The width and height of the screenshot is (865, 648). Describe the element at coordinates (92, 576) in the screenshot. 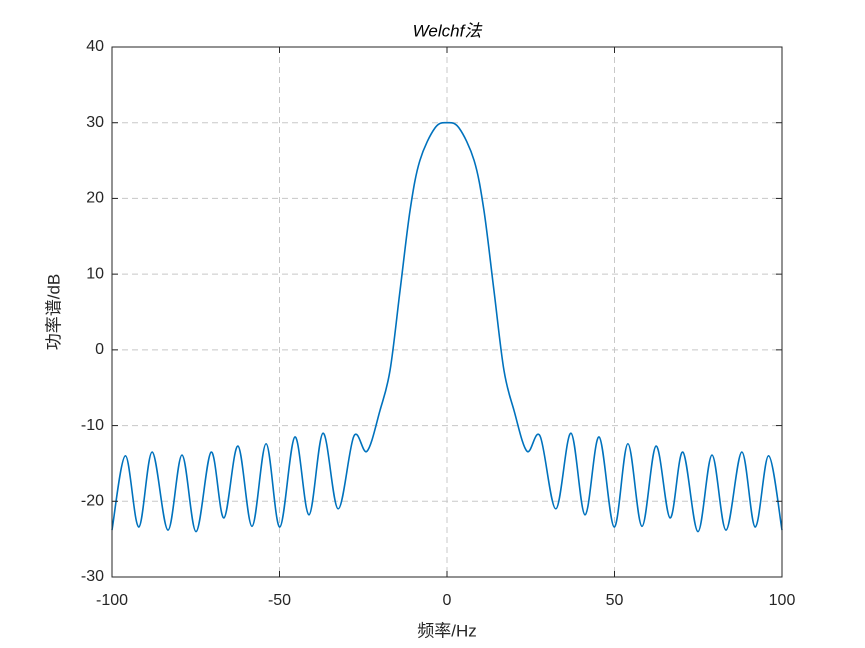

I see `y-tick-label: -30` at that location.